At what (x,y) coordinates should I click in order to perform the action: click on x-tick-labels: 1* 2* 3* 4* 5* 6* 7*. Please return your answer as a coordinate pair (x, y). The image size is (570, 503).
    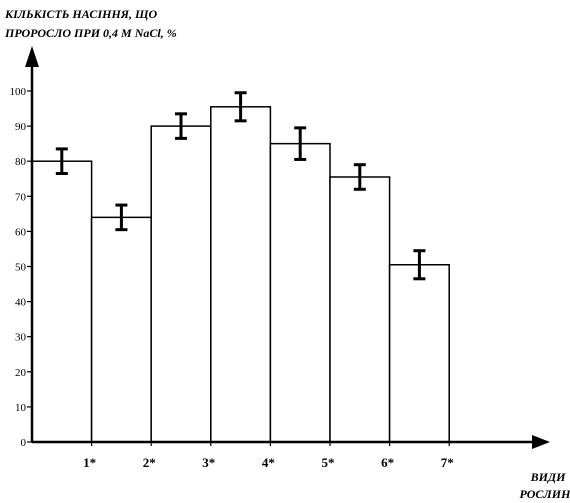
    Looking at the image, I should click on (268, 456).